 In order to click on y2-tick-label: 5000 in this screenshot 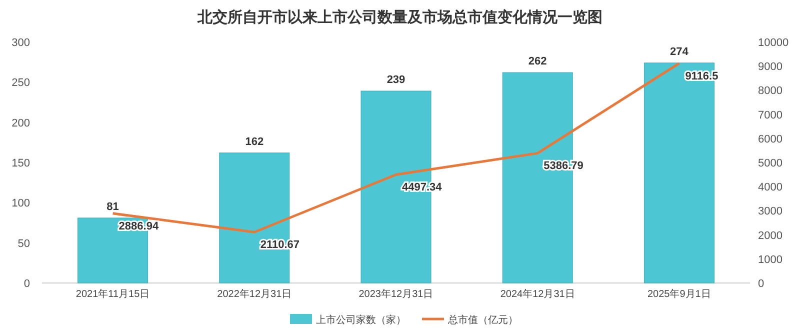, I will do `click(770, 164)`.